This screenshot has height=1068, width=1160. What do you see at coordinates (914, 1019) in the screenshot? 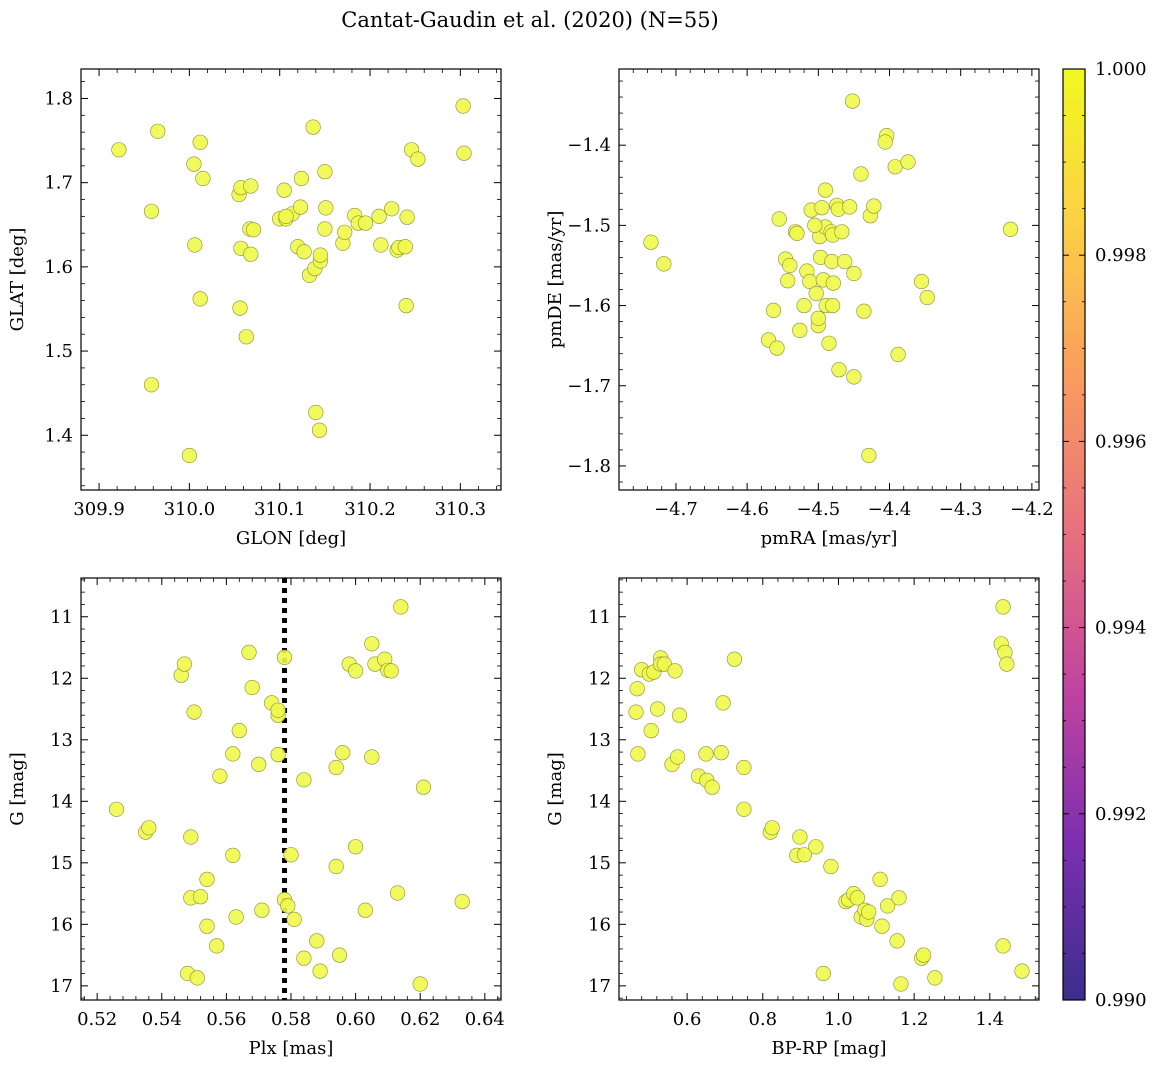
I see `x-tick-label: 1.2` at bounding box center [914, 1019].